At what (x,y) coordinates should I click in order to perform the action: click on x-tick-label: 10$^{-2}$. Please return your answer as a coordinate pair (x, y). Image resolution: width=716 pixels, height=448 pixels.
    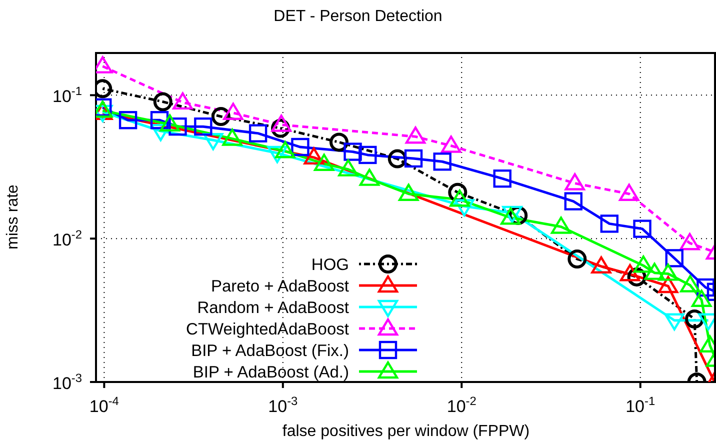
    Looking at the image, I should click on (461, 405).